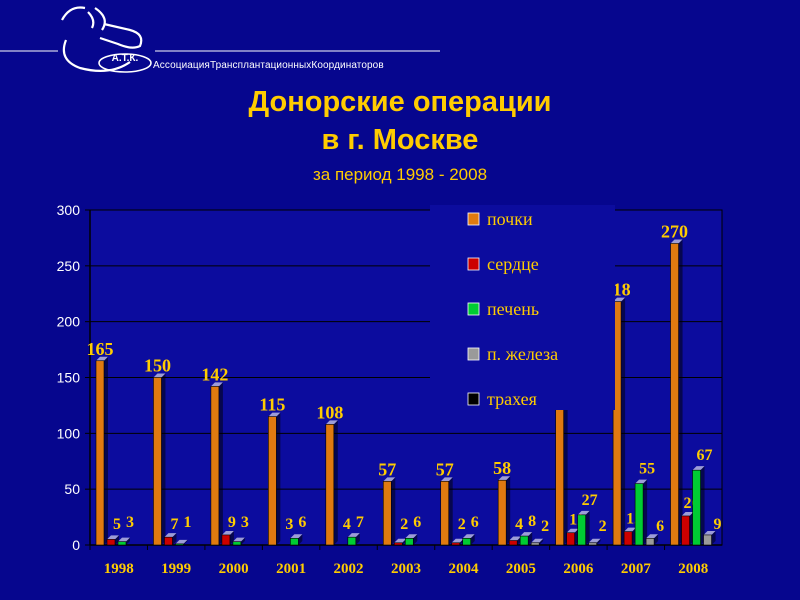 This screenshot has height=600, width=800. I want to click on data-label-печень: 55, so click(647, 469).